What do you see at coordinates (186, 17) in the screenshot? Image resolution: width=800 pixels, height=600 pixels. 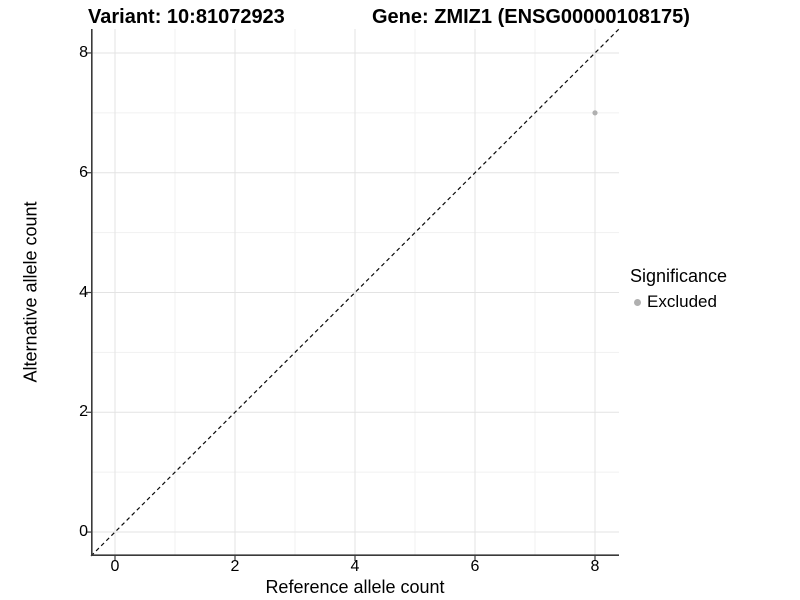 I see `variant-title: Variant: 10:81072923` at bounding box center [186, 17].